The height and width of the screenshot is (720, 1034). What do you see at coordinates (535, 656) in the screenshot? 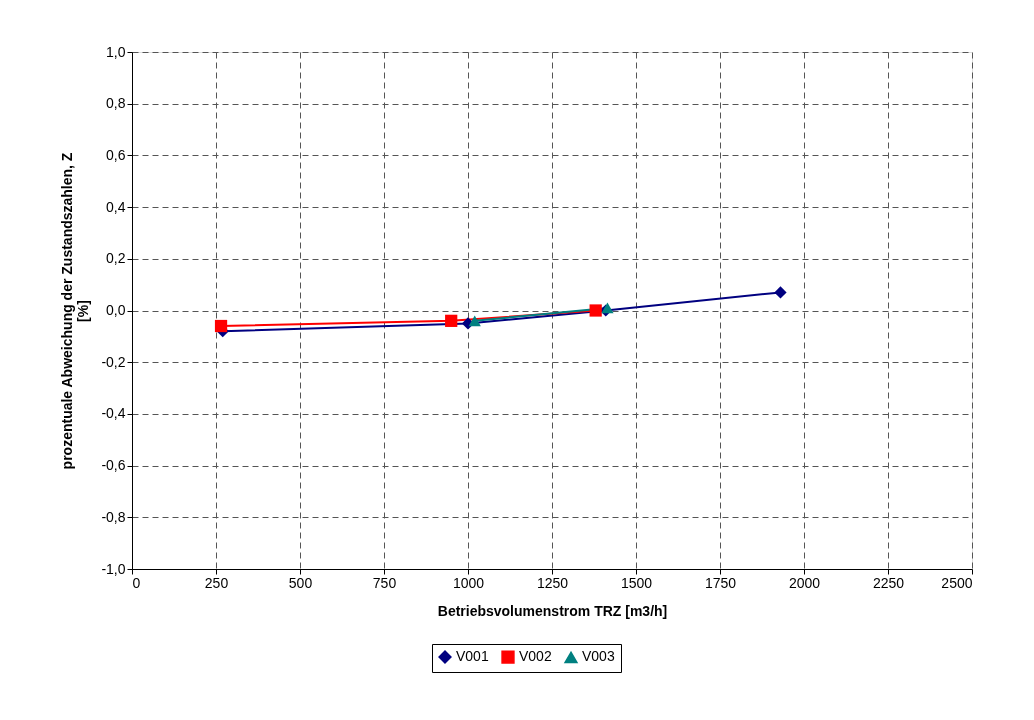
I see `legend-label: V002` at bounding box center [535, 656].